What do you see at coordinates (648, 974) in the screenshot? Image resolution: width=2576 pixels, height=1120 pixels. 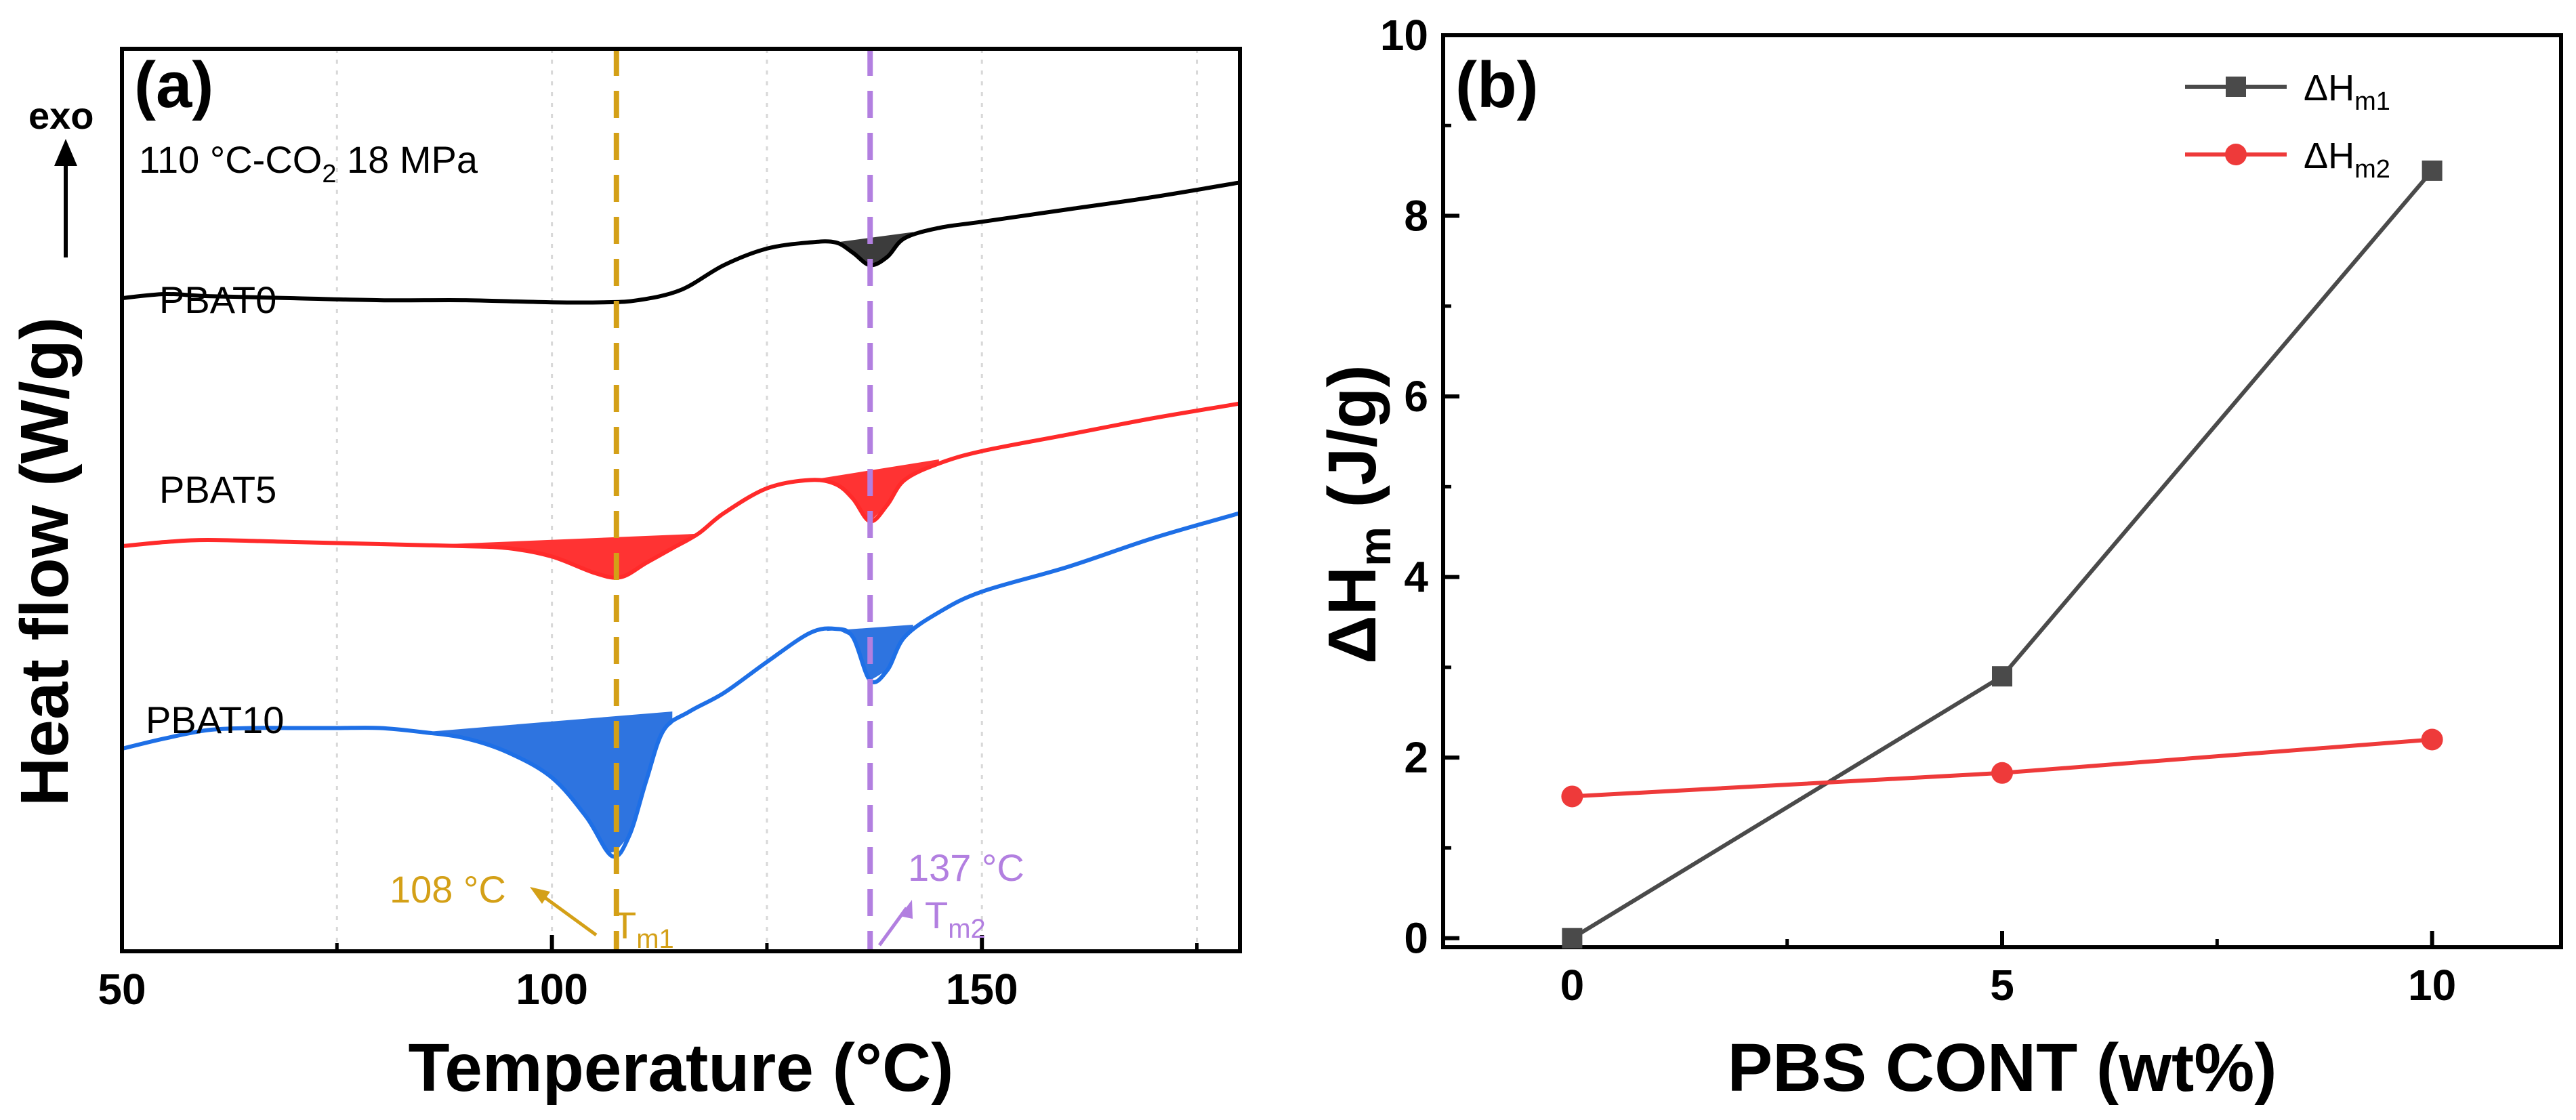 I see `a-x-ticks: 50 100 150` at bounding box center [648, 974].